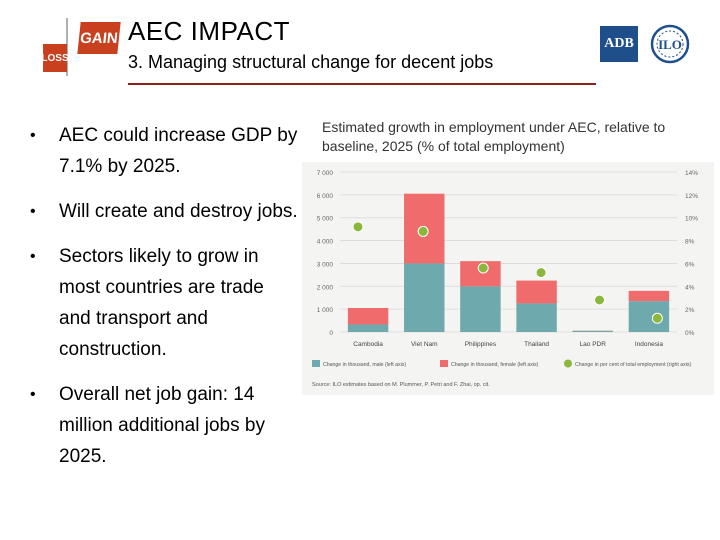  Describe the element at coordinates (362, 84) in the screenshot. I see `title-divider` at that location.